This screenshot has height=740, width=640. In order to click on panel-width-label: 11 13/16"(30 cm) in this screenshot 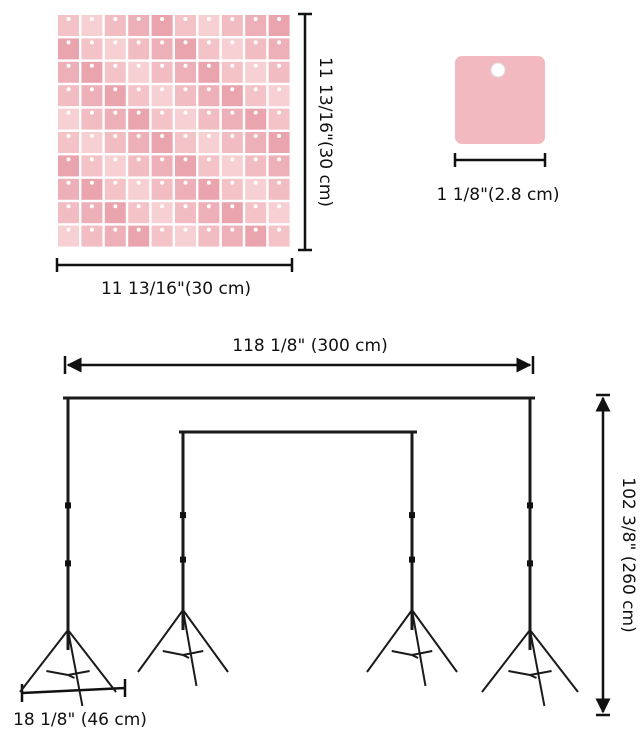, I will do `click(176, 289)`.